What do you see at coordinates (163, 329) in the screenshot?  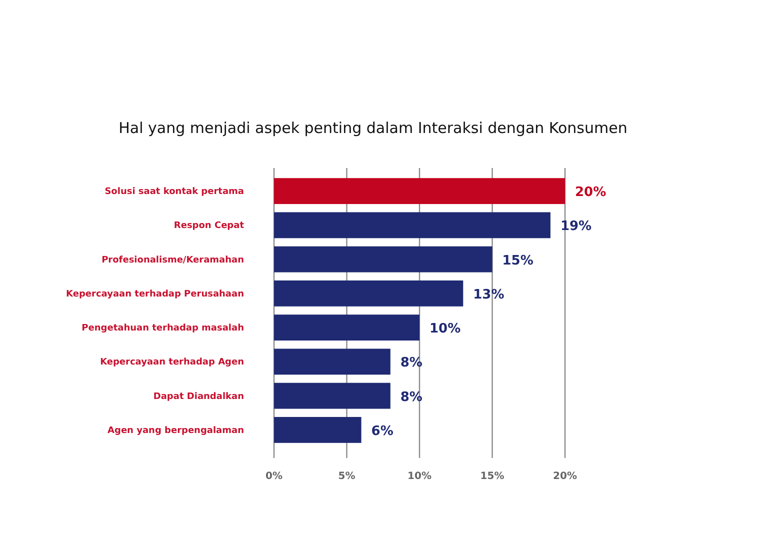 I see `y-tick-label: Pengetahuan terhadap masalah` at bounding box center [163, 329].